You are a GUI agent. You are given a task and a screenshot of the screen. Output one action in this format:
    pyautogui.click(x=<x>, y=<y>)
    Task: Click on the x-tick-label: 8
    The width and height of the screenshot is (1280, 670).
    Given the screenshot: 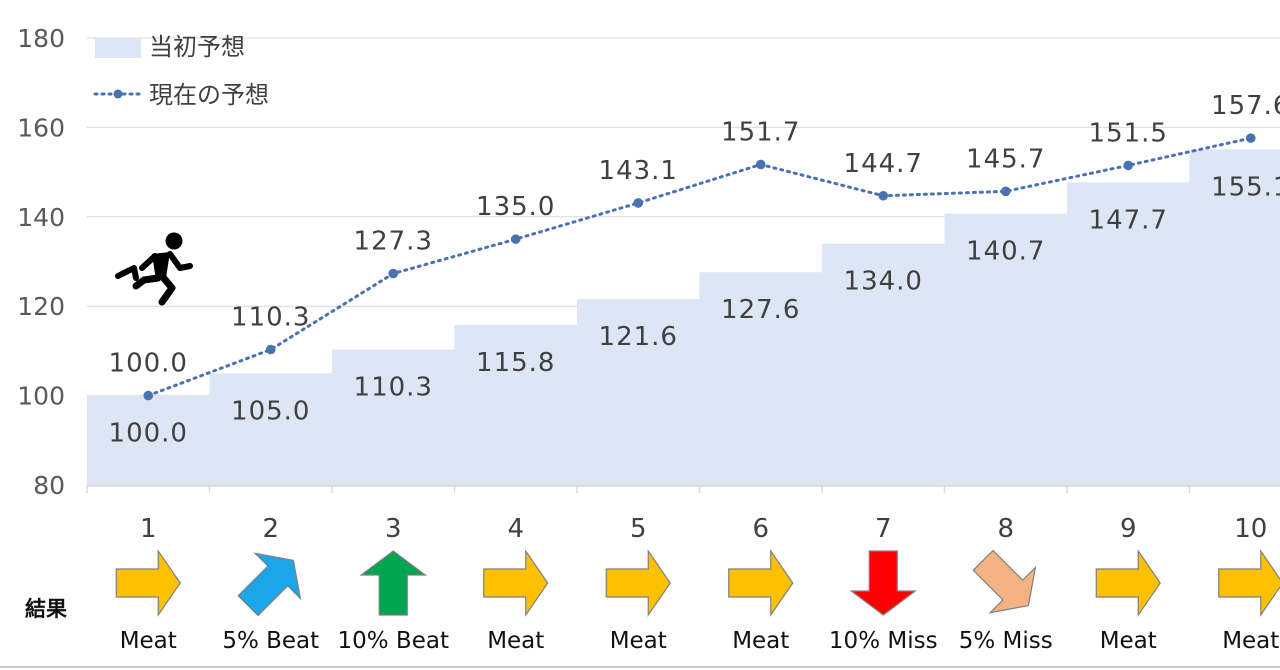 What is the action you would take?
    pyautogui.click(x=1005, y=529)
    